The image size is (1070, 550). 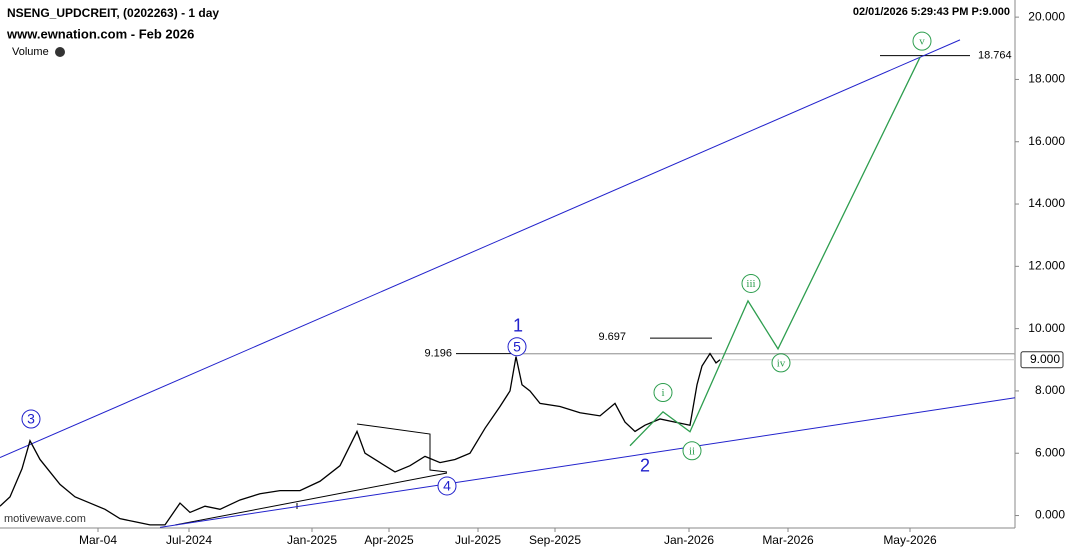 I want to click on y-tick-label: 16.000, so click(x=1046, y=141).